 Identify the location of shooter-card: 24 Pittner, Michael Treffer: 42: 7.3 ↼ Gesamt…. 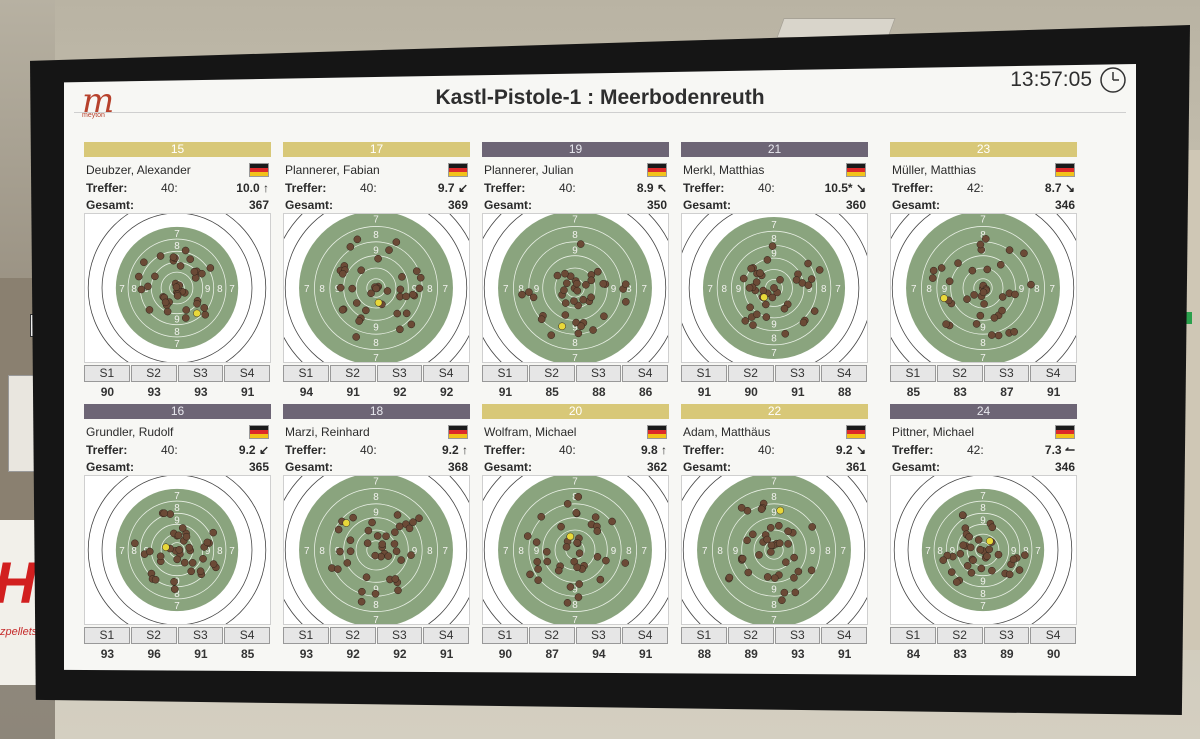
(983, 533).